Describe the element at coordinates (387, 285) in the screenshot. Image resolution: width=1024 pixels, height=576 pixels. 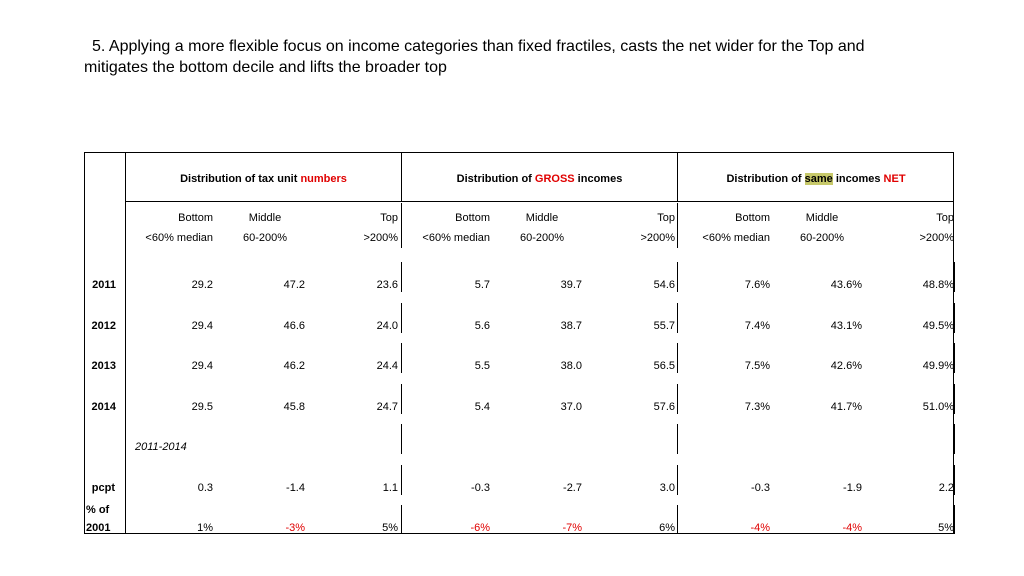
I see `table-cell: 23.6` at that location.